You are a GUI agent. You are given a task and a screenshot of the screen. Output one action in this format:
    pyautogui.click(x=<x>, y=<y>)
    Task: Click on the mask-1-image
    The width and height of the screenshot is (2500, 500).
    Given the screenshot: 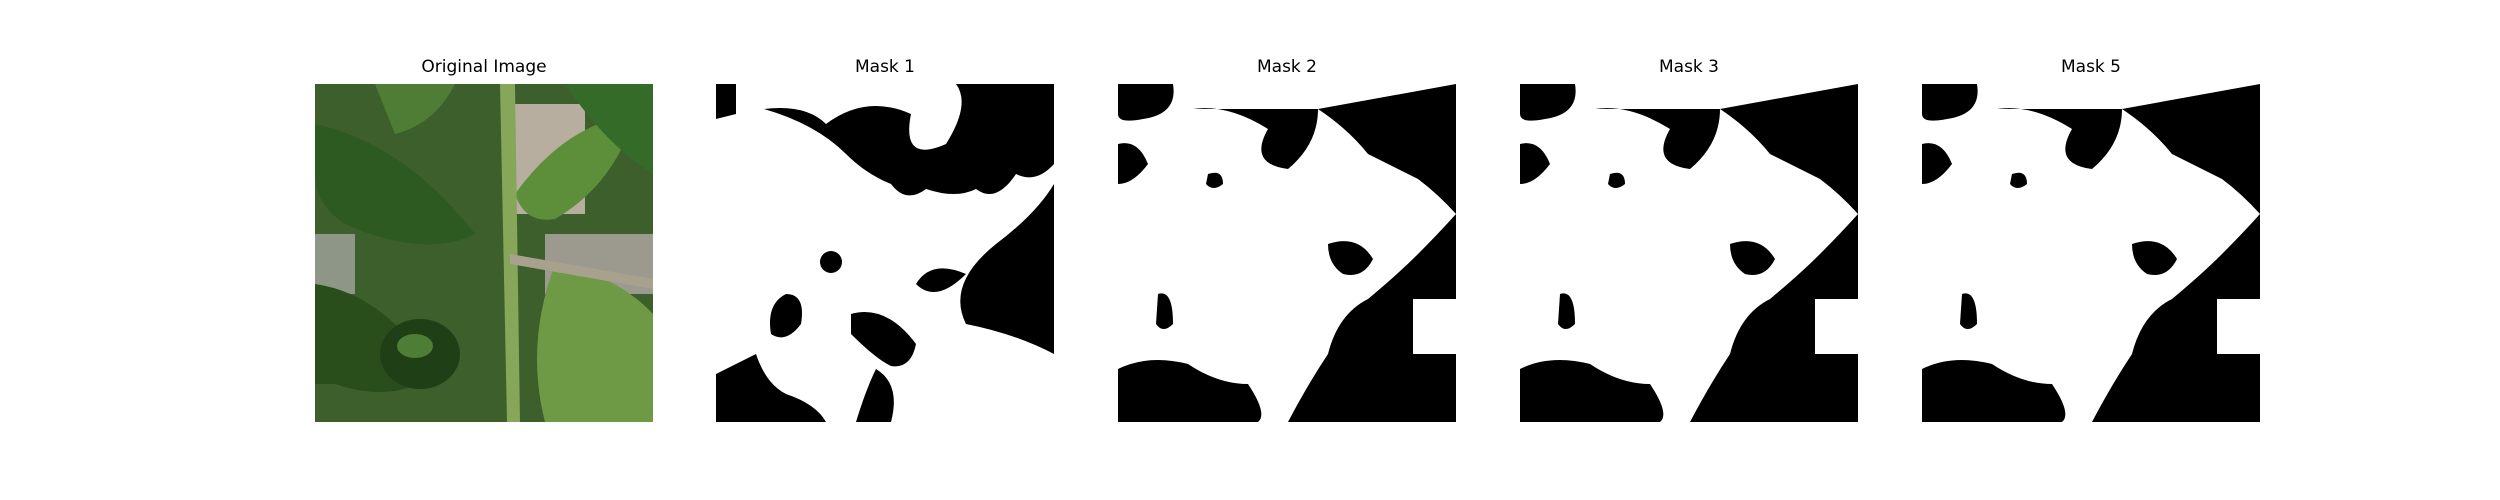 What is the action you would take?
    pyautogui.click(x=885, y=253)
    